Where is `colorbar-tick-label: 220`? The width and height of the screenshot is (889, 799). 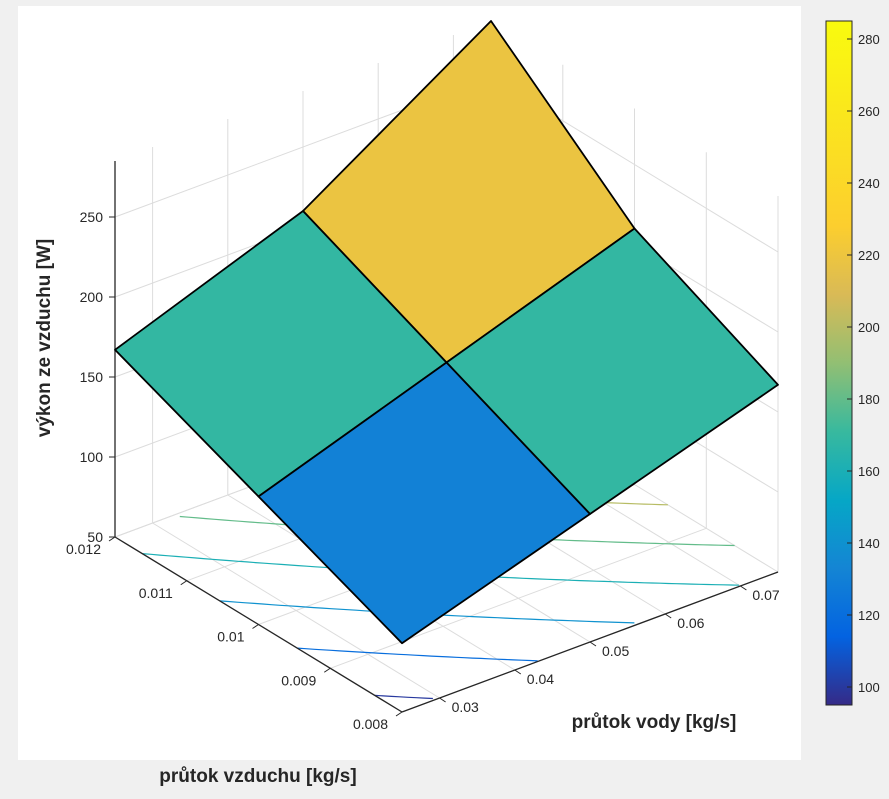 colorbar-tick-label: 220 is located at coordinates (869, 255).